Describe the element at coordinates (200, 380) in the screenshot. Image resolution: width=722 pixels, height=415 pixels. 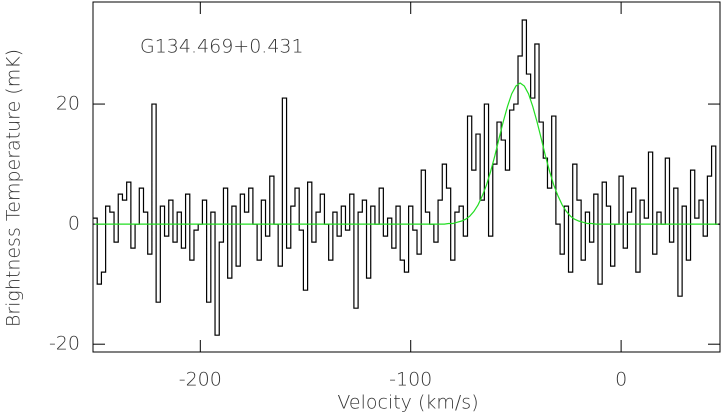
I see `x-tick-label: -200` at that location.